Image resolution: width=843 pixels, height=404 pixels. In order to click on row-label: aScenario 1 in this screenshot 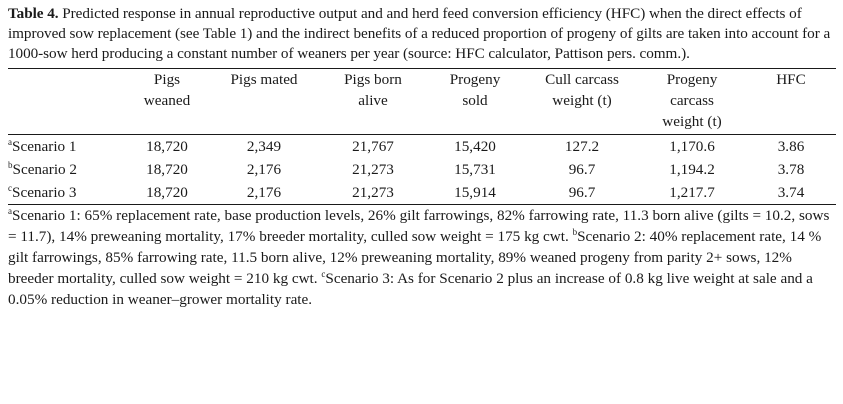, I will do `click(42, 145)`.